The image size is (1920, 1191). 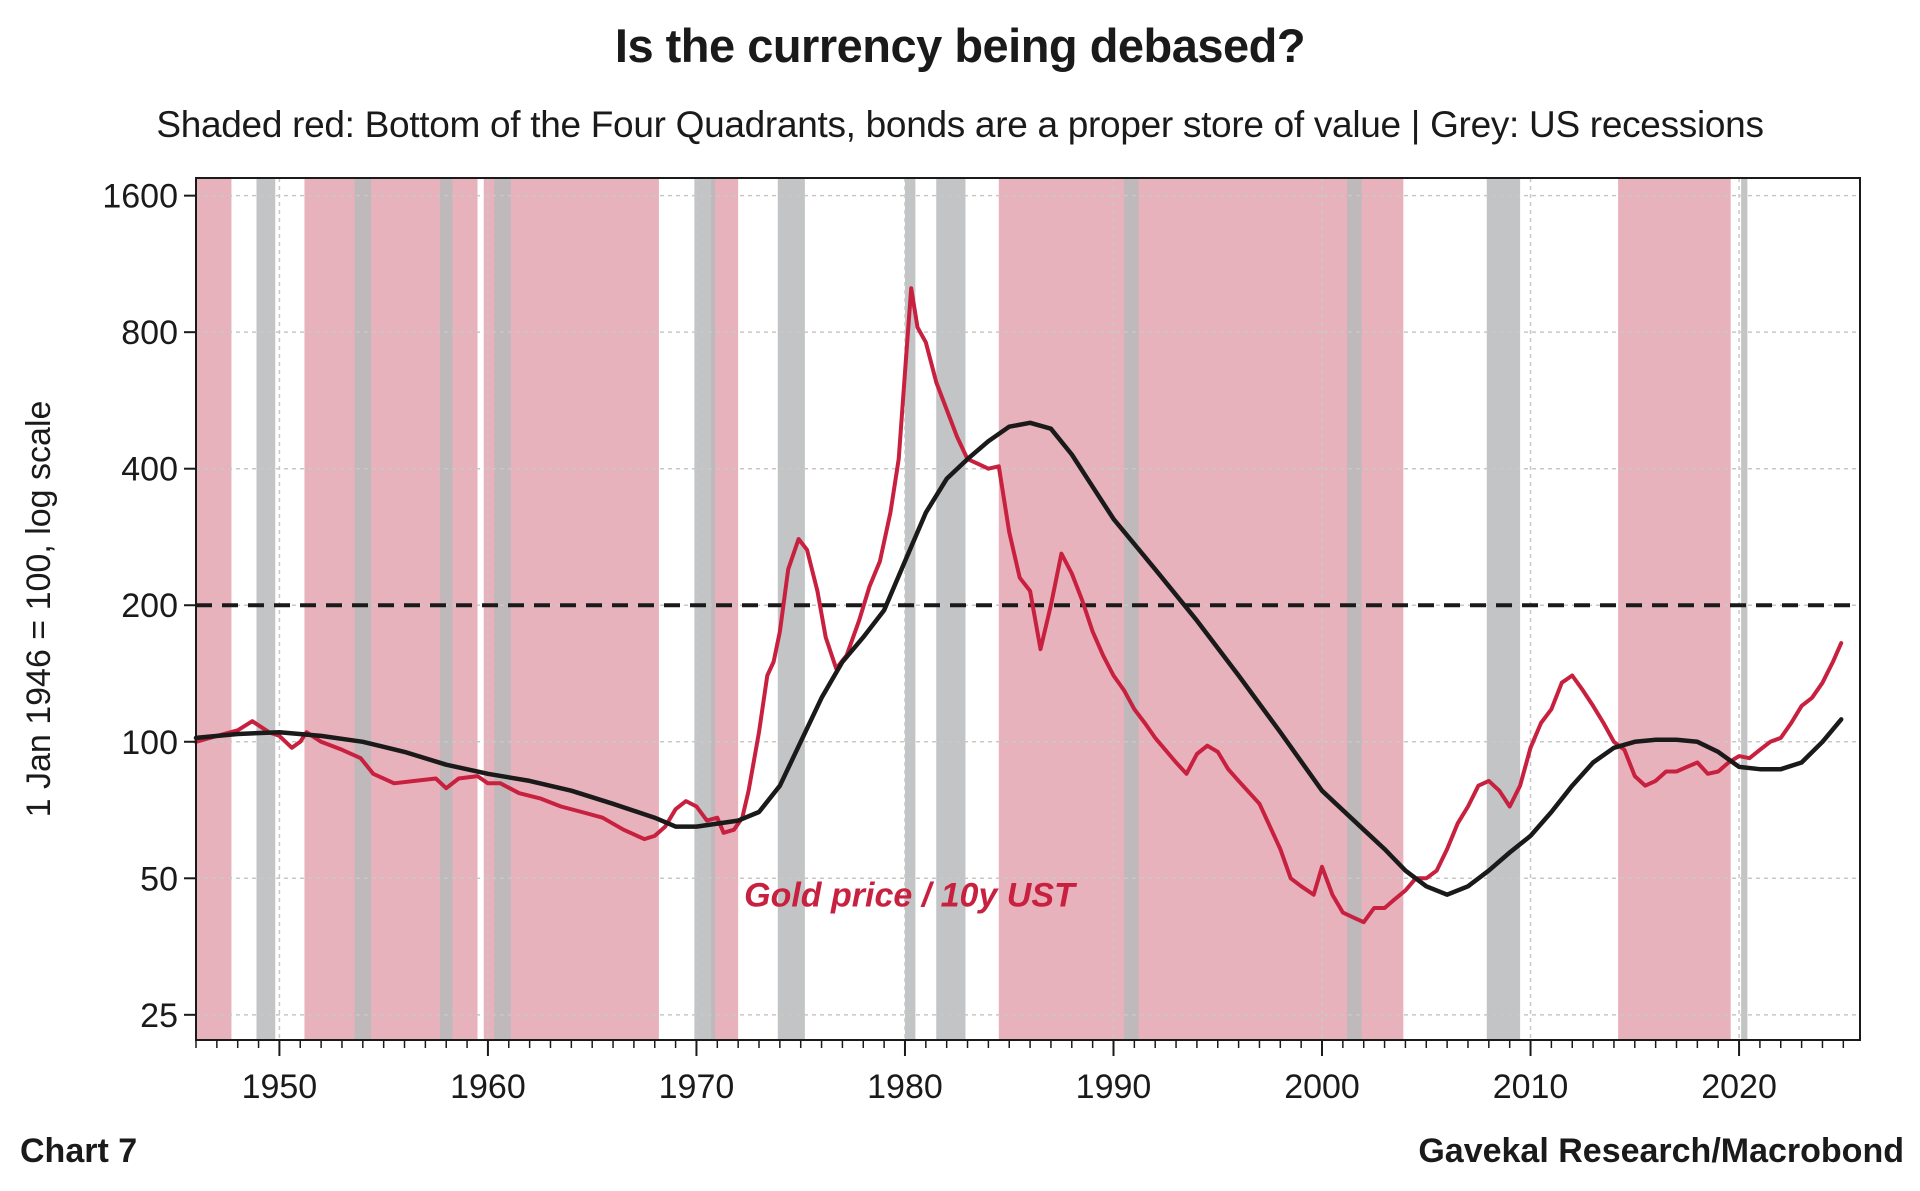 I want to click on y-tick-label-4: 400, so click(x=149, y=470).